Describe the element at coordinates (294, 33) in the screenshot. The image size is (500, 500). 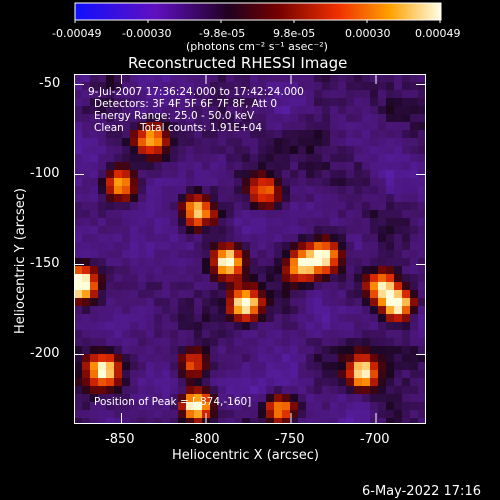
I see `colorbar-tick-label: 9.8e-05` at that location.